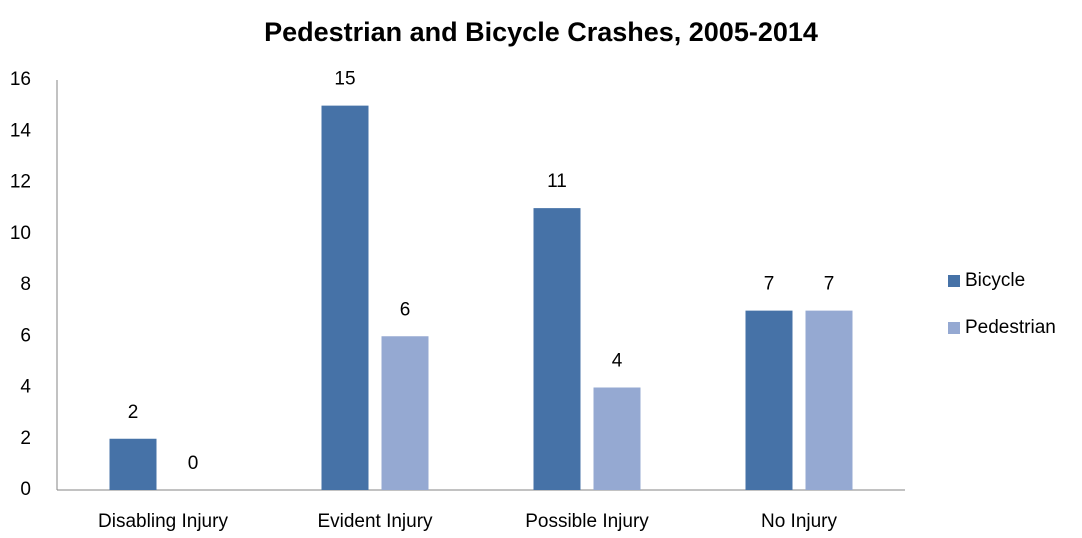 The width and height of the screenshot is (1082, 538). Describe the element at coordinates (133, 412) in the screenshot. I see `value-label: 2` at that location.